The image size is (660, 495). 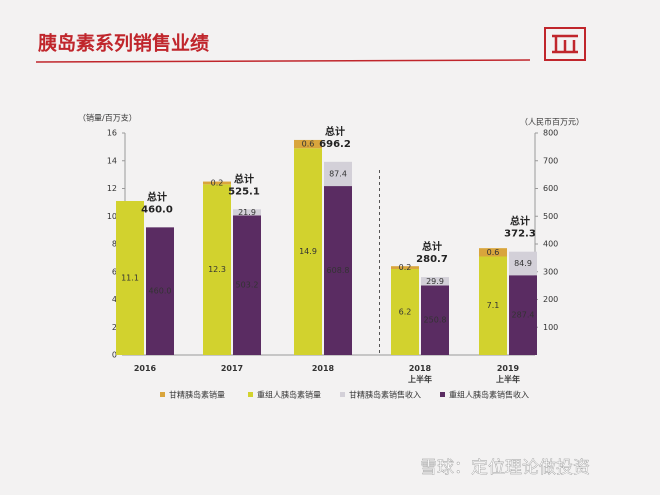 I want to click on y2-tick-label: 400, so click(x=550, y=244).